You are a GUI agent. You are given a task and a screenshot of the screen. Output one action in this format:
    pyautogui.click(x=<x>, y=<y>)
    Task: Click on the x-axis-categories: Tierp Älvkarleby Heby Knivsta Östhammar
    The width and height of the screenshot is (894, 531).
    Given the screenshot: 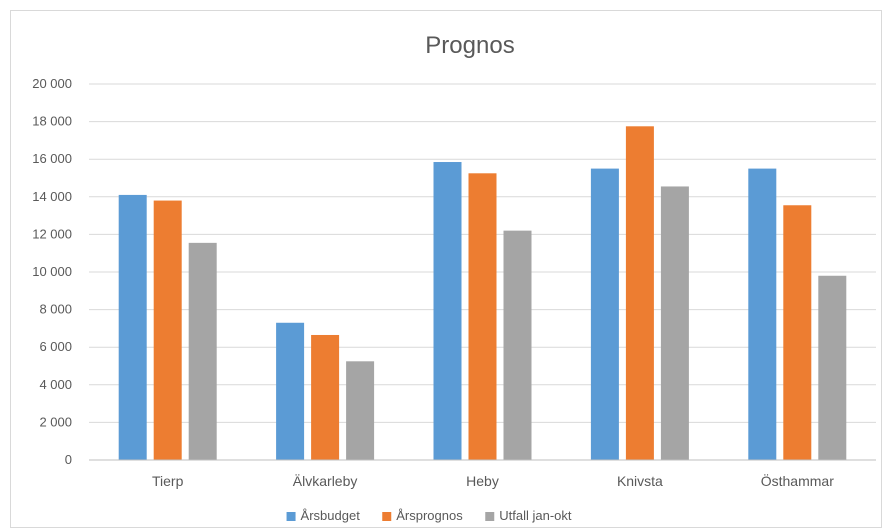 What is the action you would take?
    pyautogui.click(x=493, y=480)
    